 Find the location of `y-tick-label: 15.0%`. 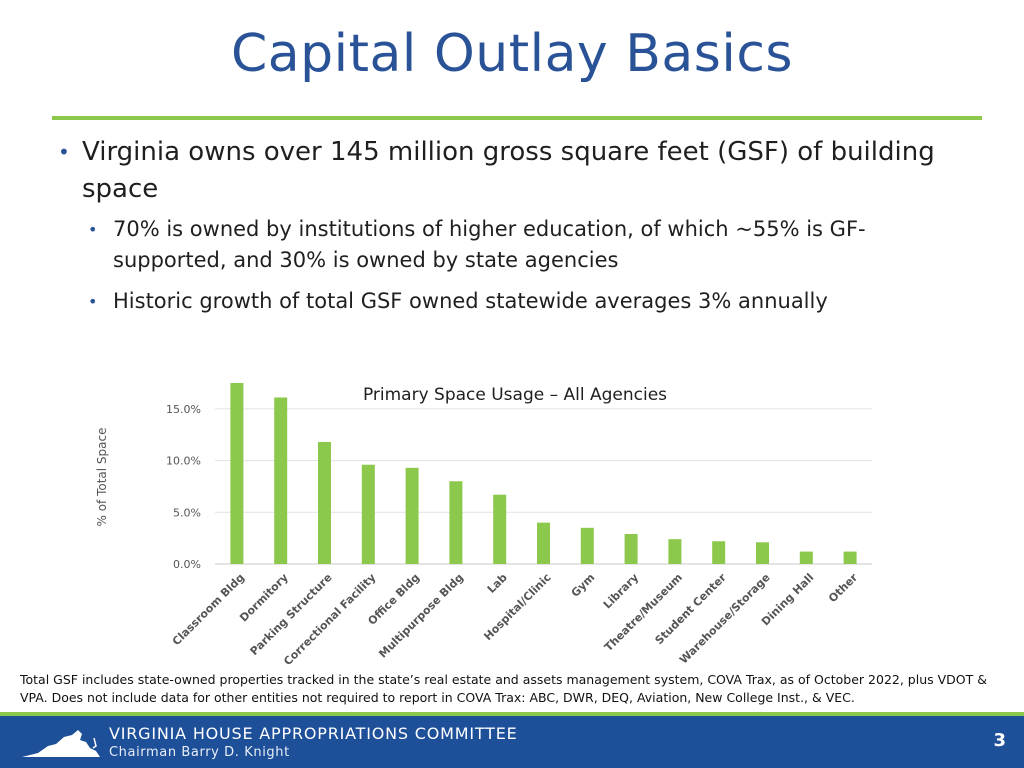

y-tick-label: 15.0% is located at coordinates (183, 409).